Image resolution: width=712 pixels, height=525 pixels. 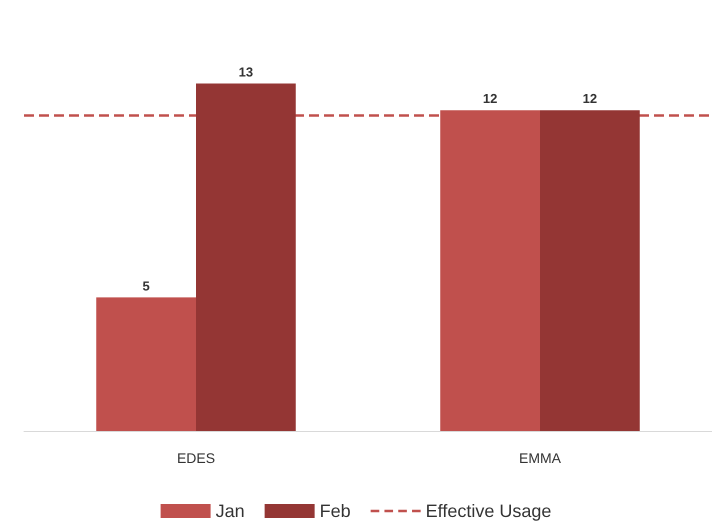 I want to click on data-label: 13, so click(x=246, y=72).